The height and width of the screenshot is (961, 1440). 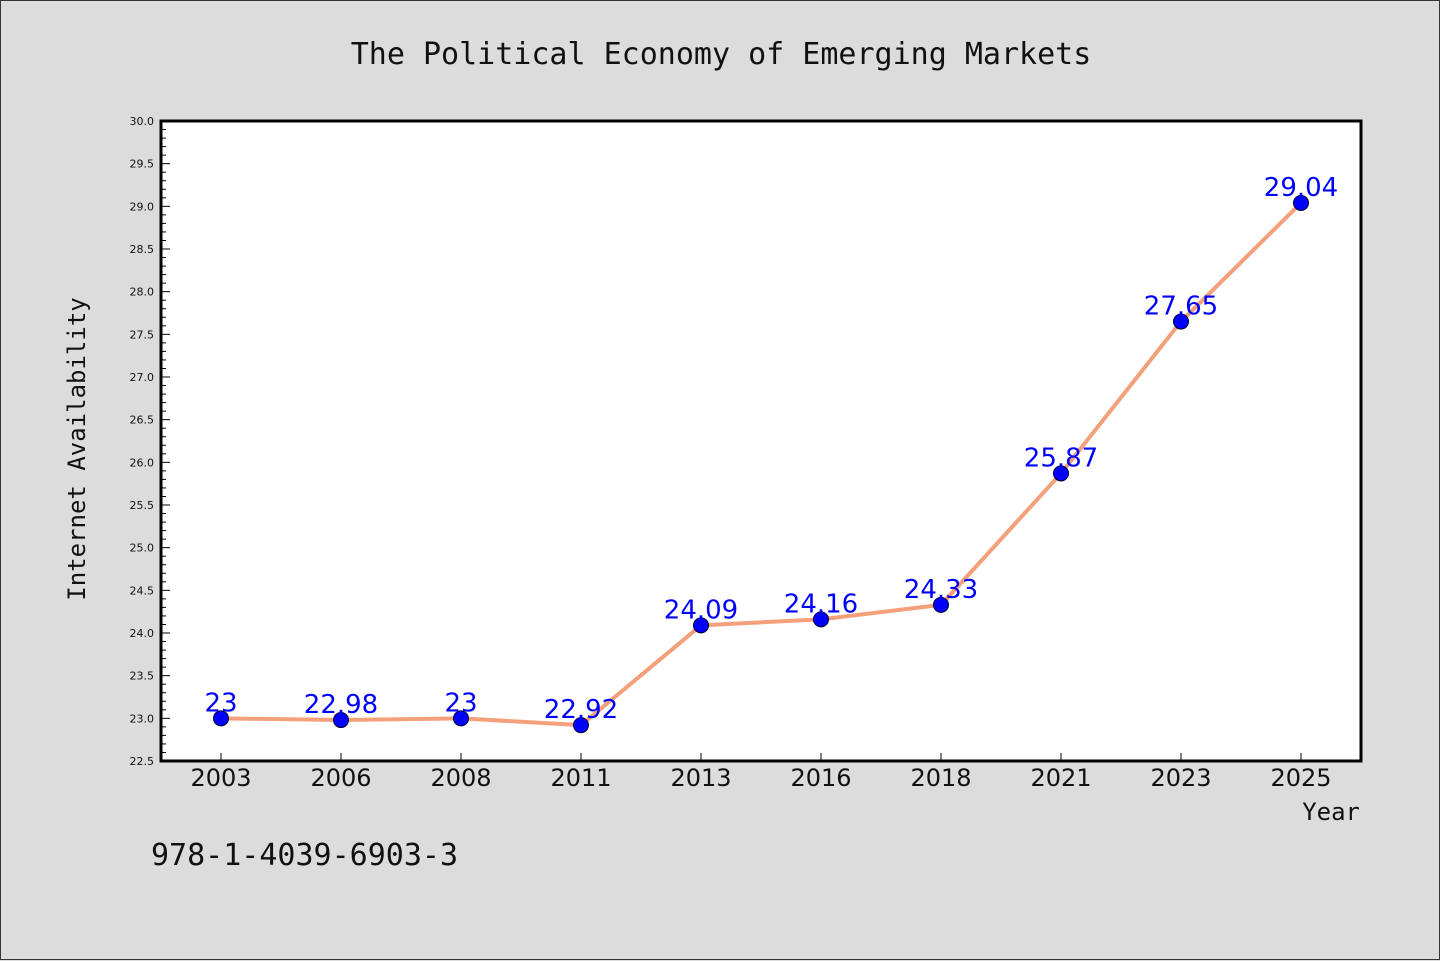 I want to click on data-label: 29.04, so click(x=1301, y=188).